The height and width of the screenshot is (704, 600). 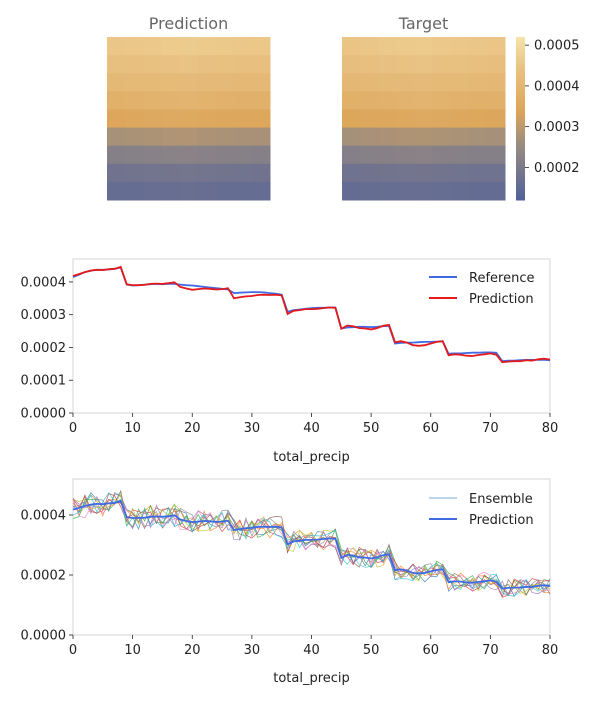 I want to click on y-tick-label: 0.0000, so click(x=44, y=636).